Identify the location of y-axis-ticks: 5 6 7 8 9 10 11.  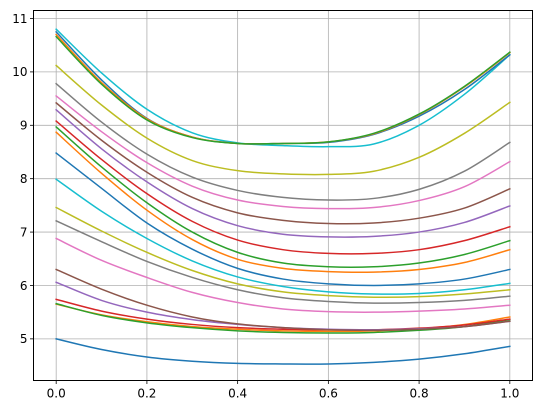
(23, 179).